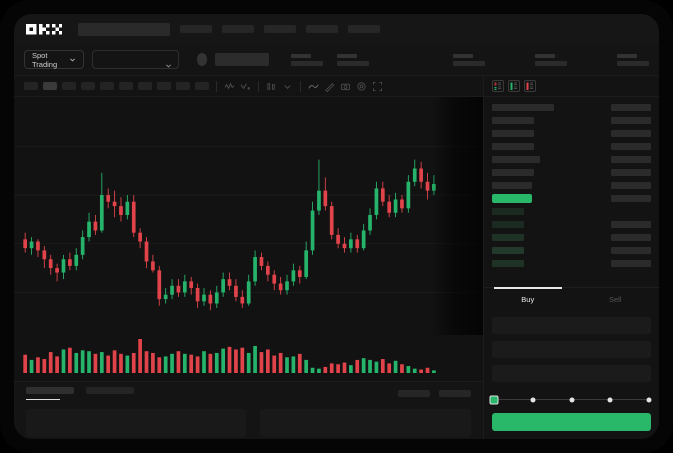 This screenshot has height=453, width=673. What do you see at coordinates (229, 86) in the screenshot?
I see `indicator-wave-icon` at bounding box center [229, 86].